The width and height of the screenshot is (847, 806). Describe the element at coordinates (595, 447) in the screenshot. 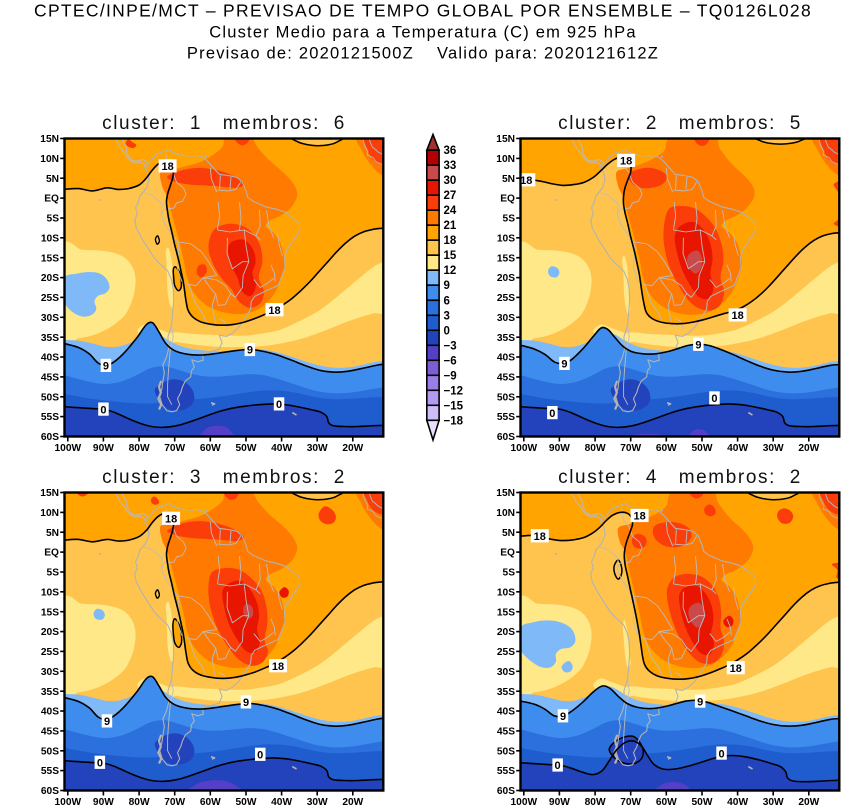

I see `svg-text: 80W` at that location.